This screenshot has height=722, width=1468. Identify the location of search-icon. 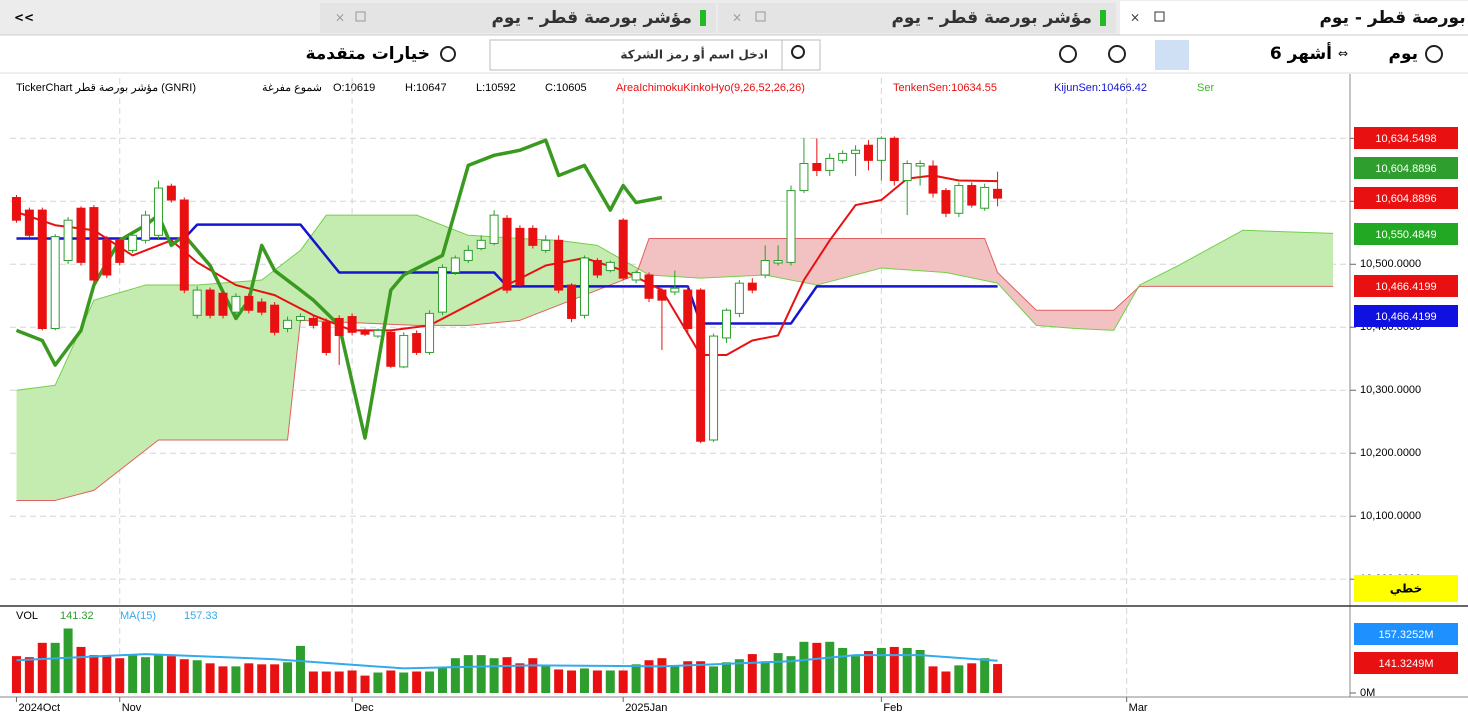
(798, 52).